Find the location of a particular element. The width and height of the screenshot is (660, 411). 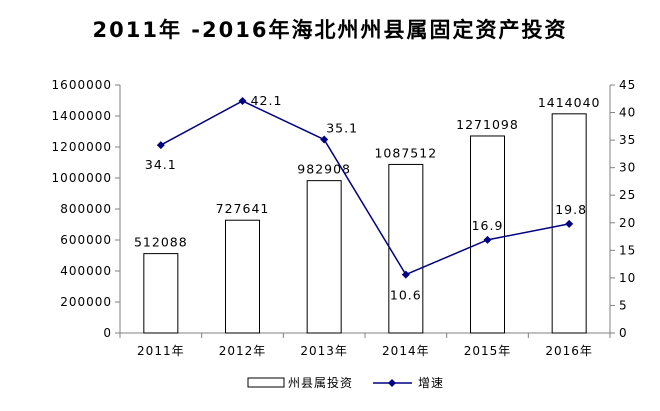

right-tick-label: 35 is located at coordinates (627, 140).